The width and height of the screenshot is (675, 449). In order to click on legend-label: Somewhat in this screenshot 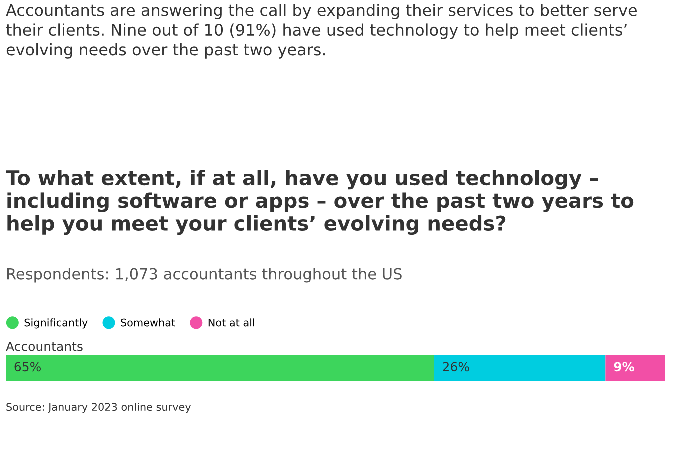, I will do `click(148, 322)`.